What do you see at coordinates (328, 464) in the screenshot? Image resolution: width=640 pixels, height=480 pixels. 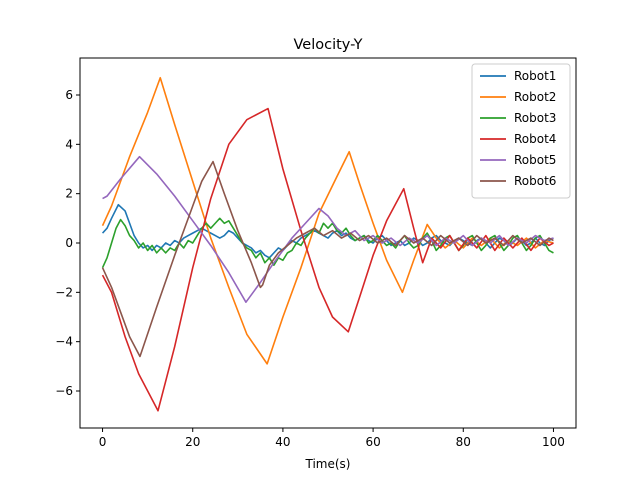 I see `x-axis-label: Time(s)` at bounding box center [328, 464].